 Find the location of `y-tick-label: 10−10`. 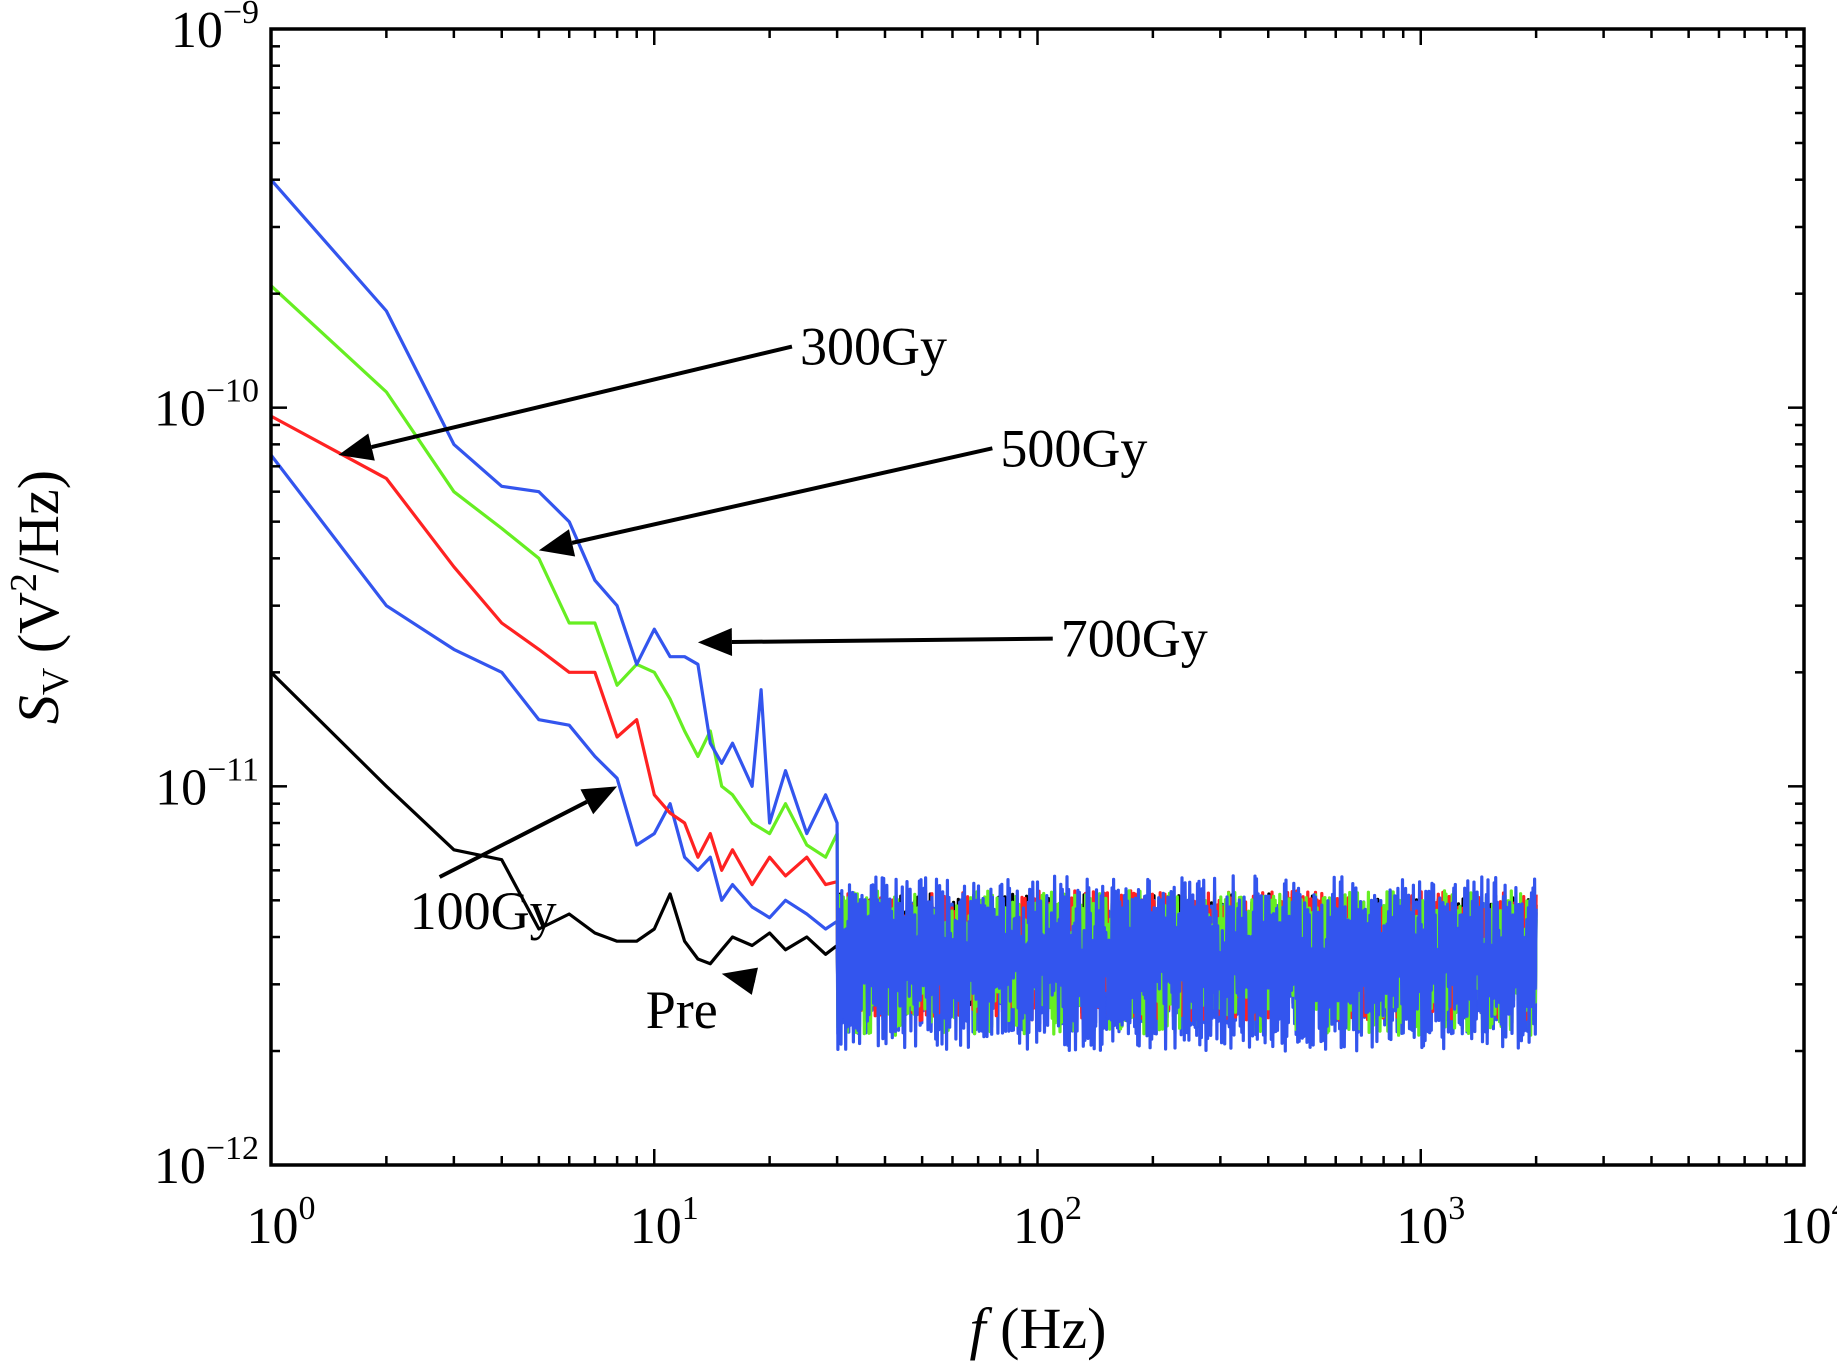

y-tick-label: 10−10 is located at coordinates (206, 405).